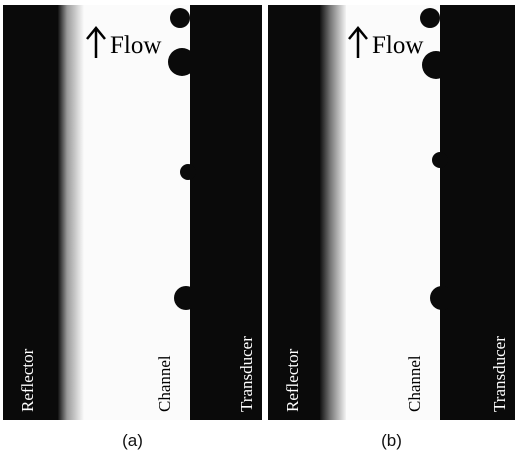 The height and width of the screenshot is (459, 518). What do you see at coordinates (391, 440) in the screenshot?
I see `panel-caption: (b)` at bounding box center [391, 440].